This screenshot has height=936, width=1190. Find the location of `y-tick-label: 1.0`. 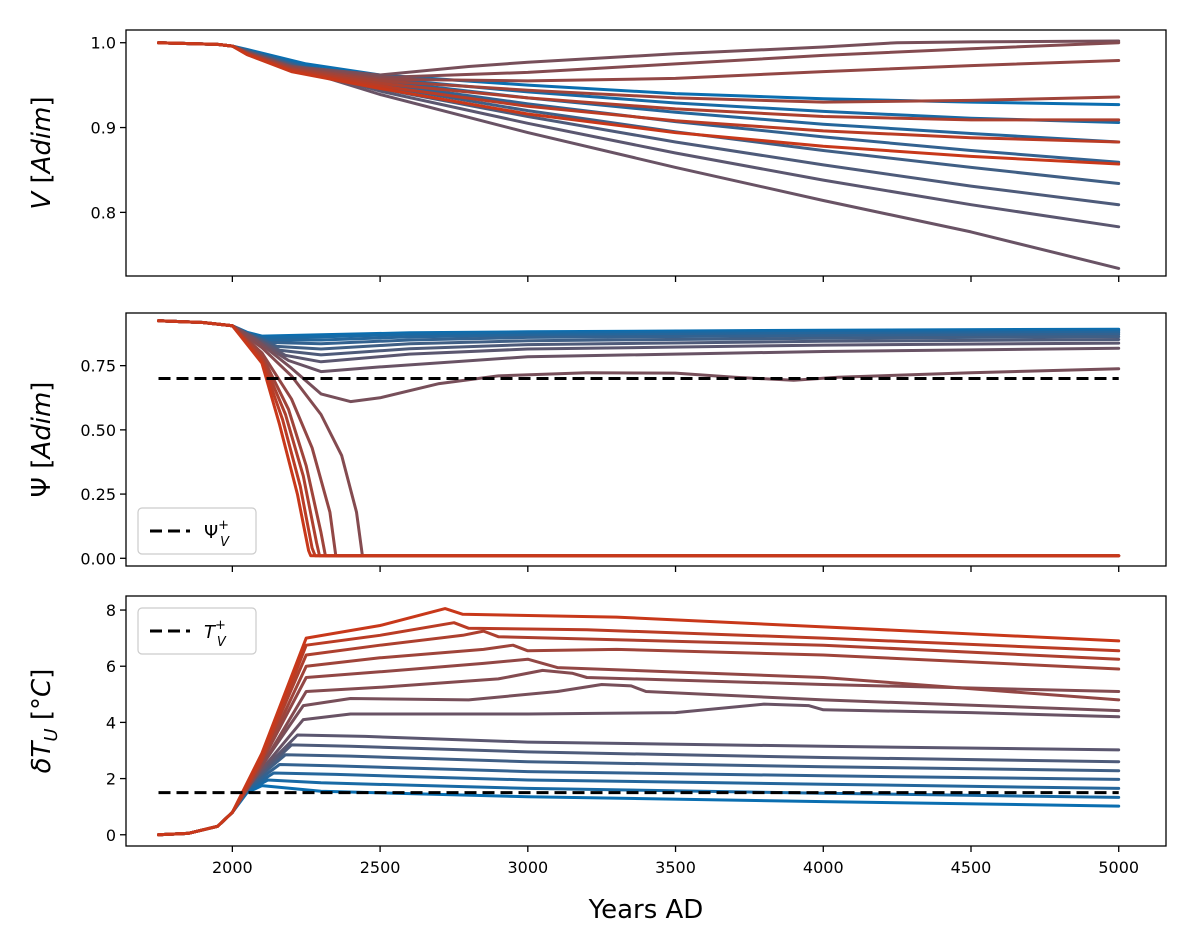

y-tick-label: 1.0 is located at coordinates (103, 43).